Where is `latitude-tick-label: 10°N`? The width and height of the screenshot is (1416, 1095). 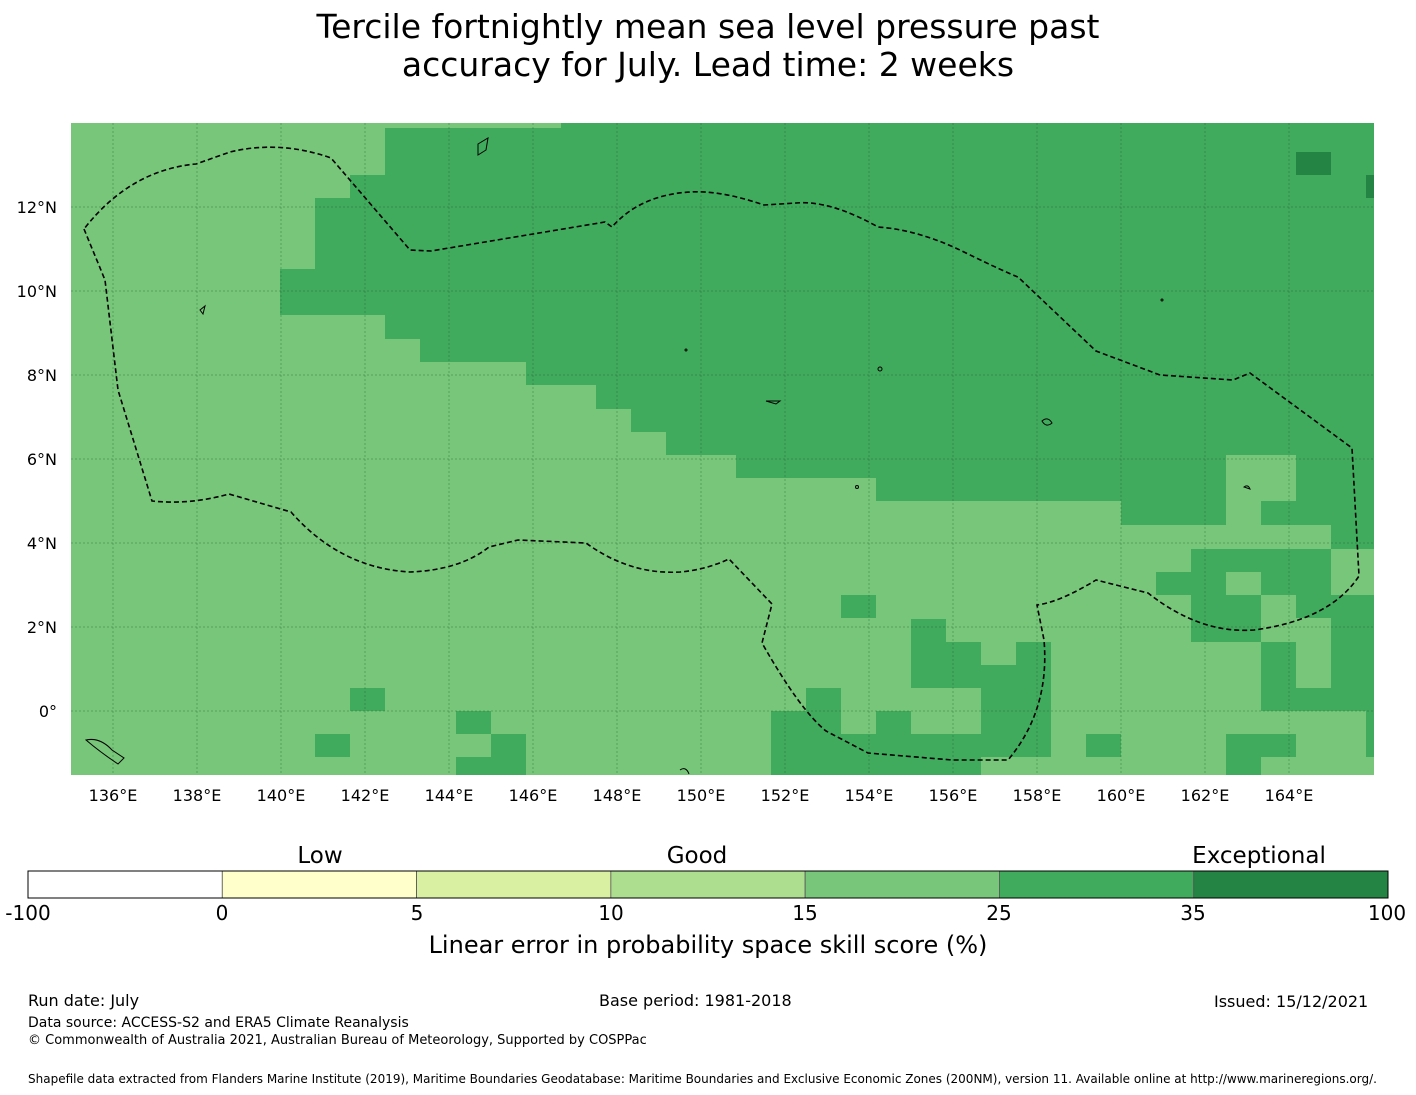
latitude-tick-label: 10°N is located at coordinates (37, 291).